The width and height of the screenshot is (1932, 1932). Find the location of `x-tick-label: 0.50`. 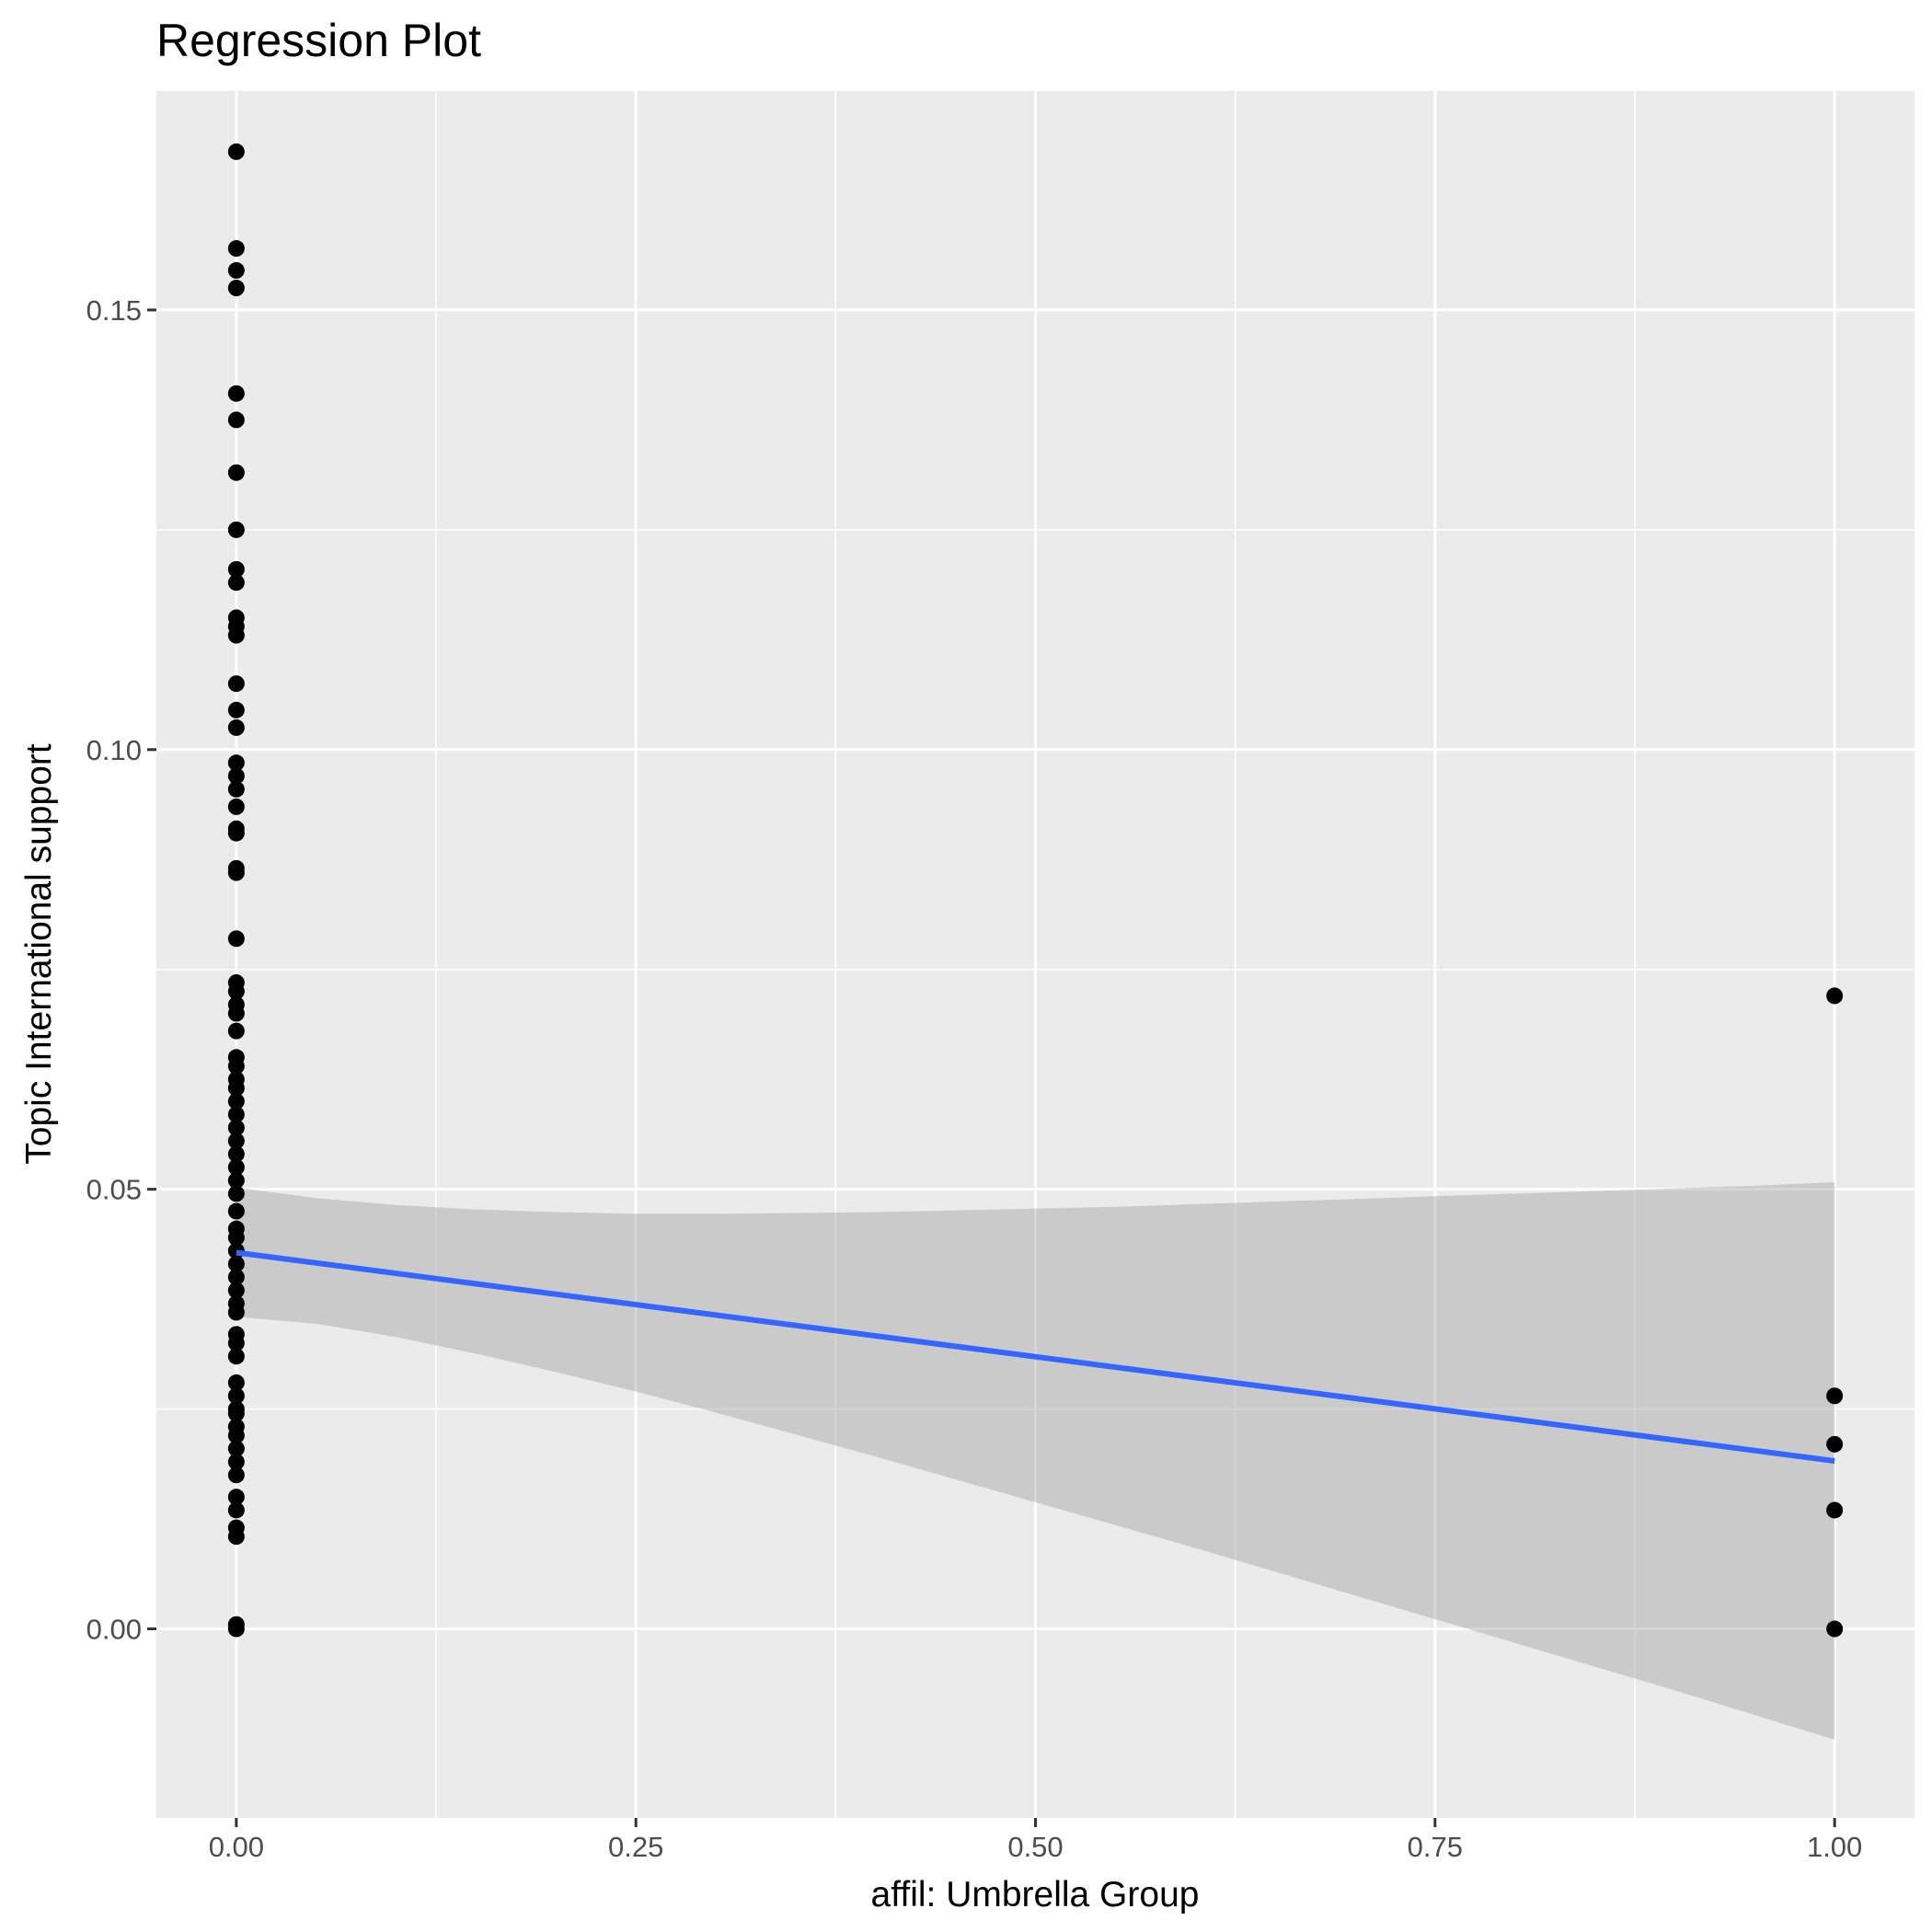

x-tick-label: 0.50 is located at coordinates (1035, 1847).